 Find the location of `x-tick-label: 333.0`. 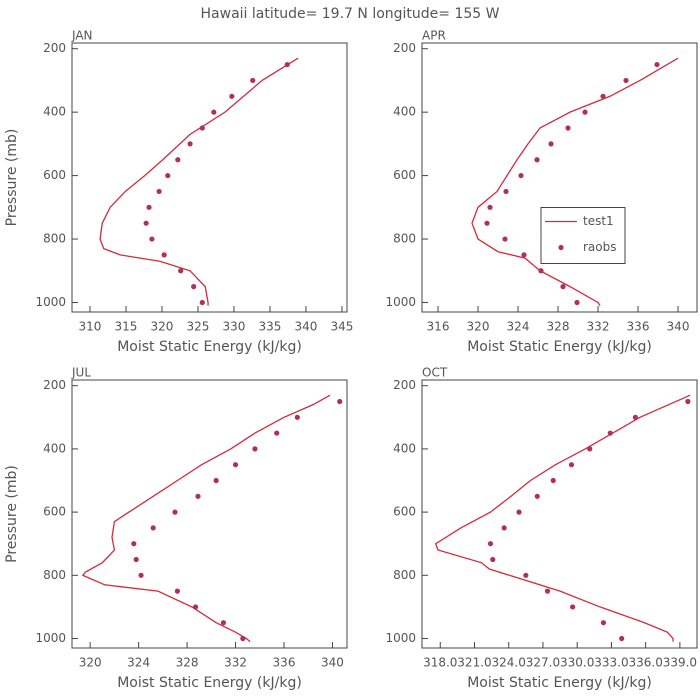

x-tick-label: 333.0 is located at coordinates (611, 663).